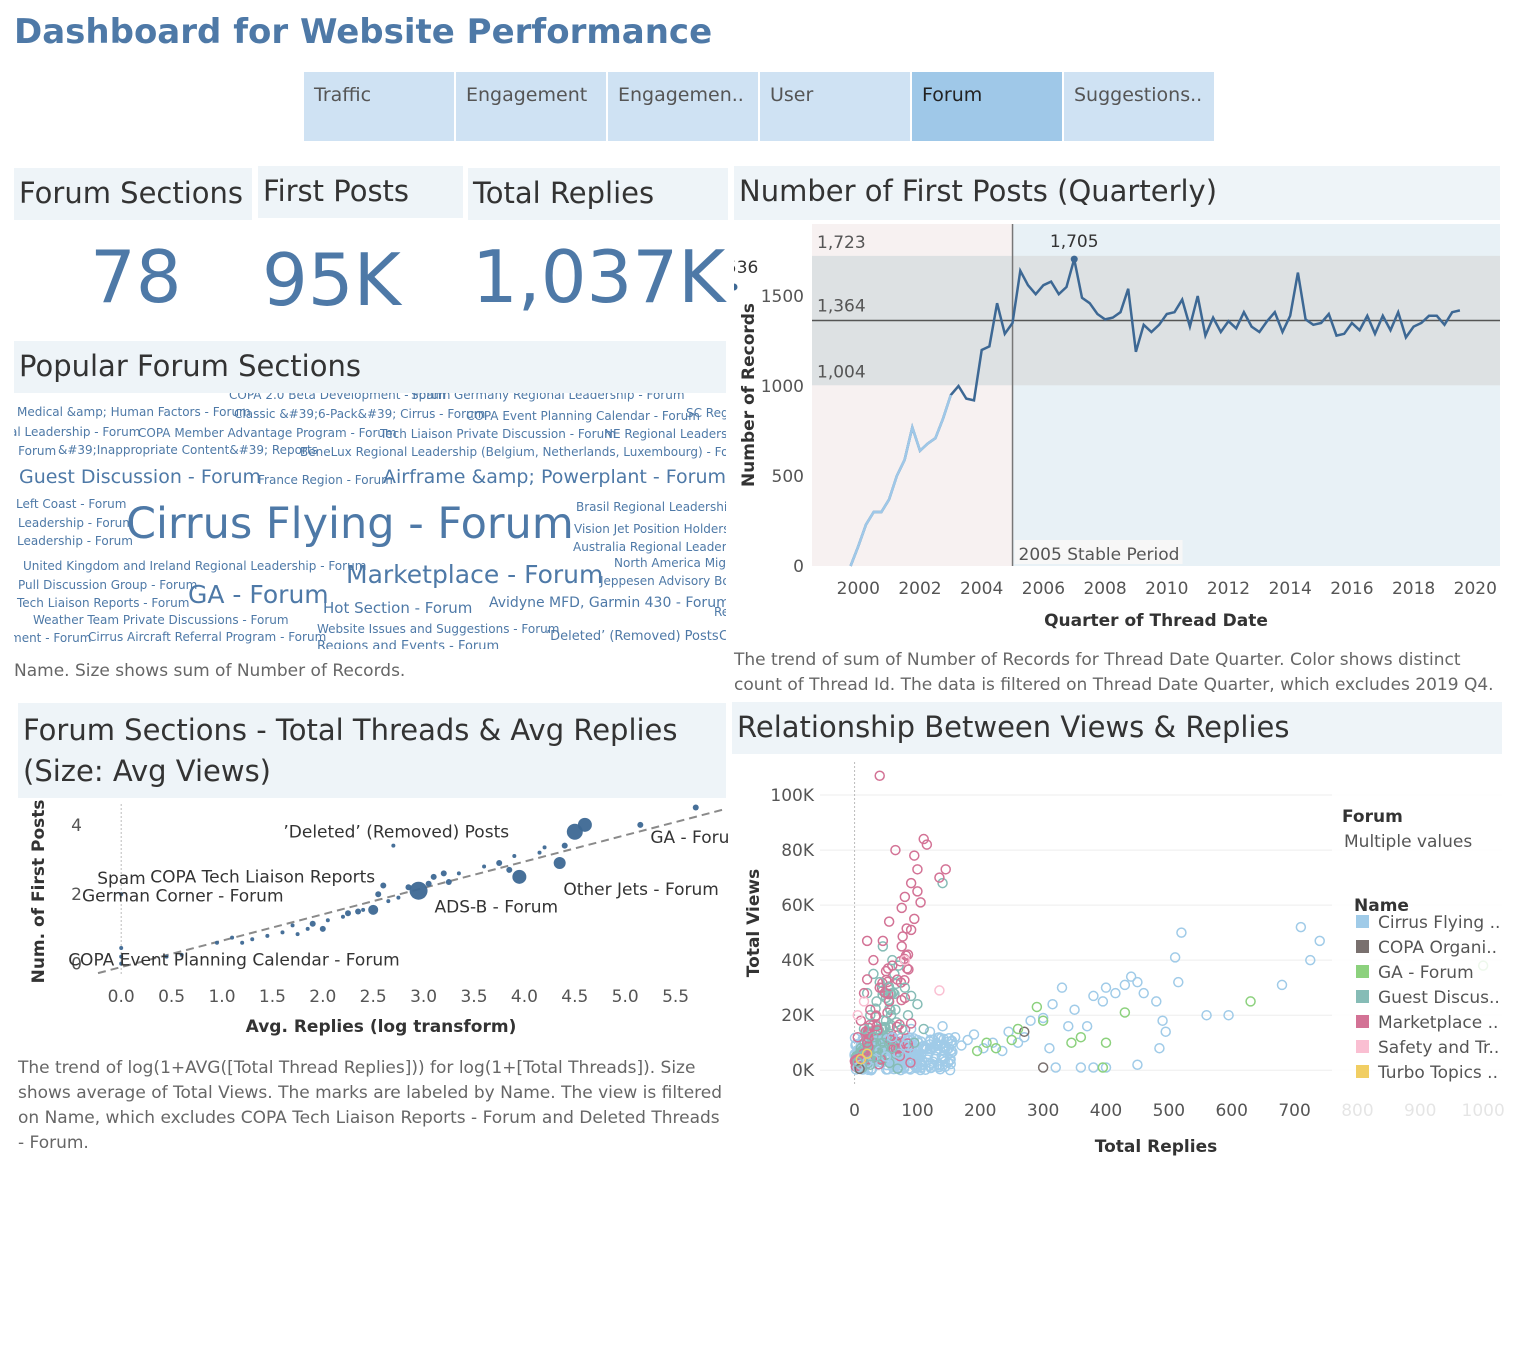  I want to click on legend-label: Cirrus Flying .., so click(1439, 923).